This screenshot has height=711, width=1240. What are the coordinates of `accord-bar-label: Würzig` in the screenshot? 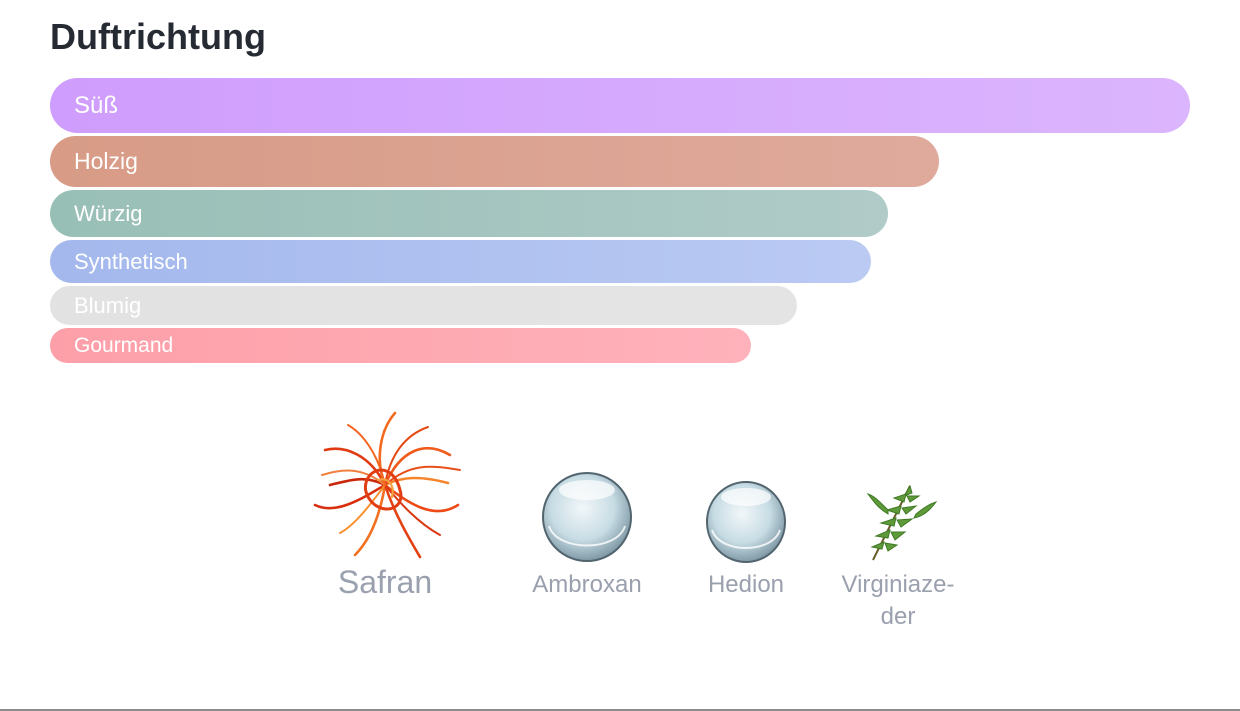 It's located at (108, 213).